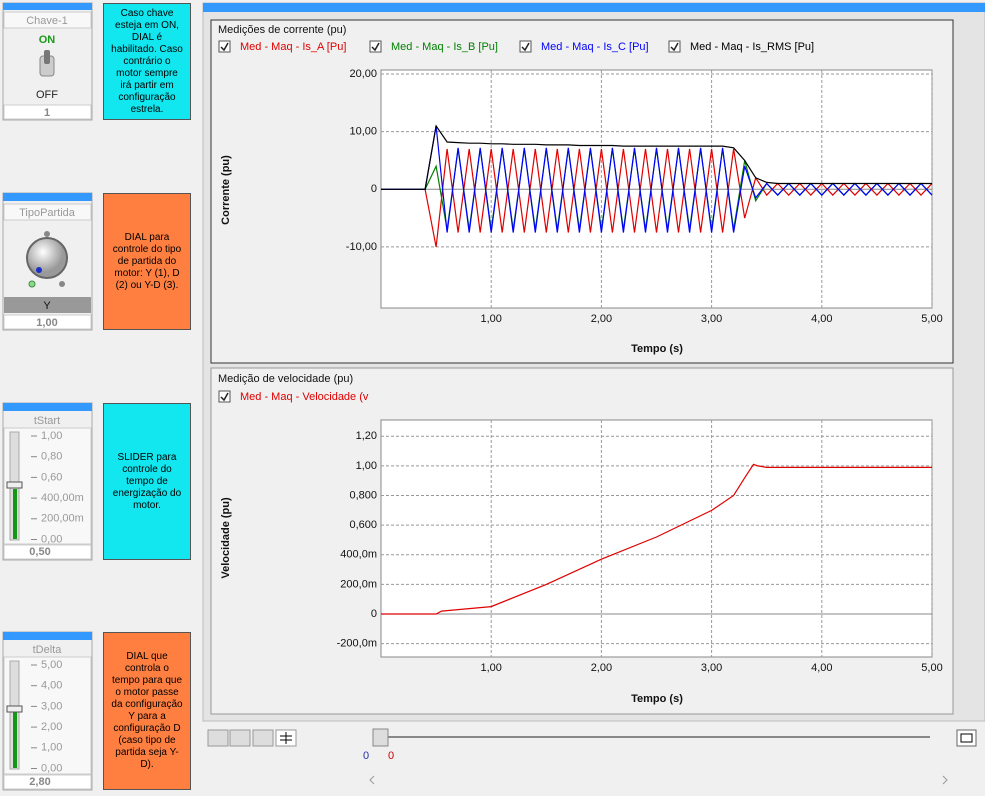 The height and width of the screenshot is (796, 985). I want to click on legend-label: Med - Maq - Is_A [Pu], so click(293, 47).